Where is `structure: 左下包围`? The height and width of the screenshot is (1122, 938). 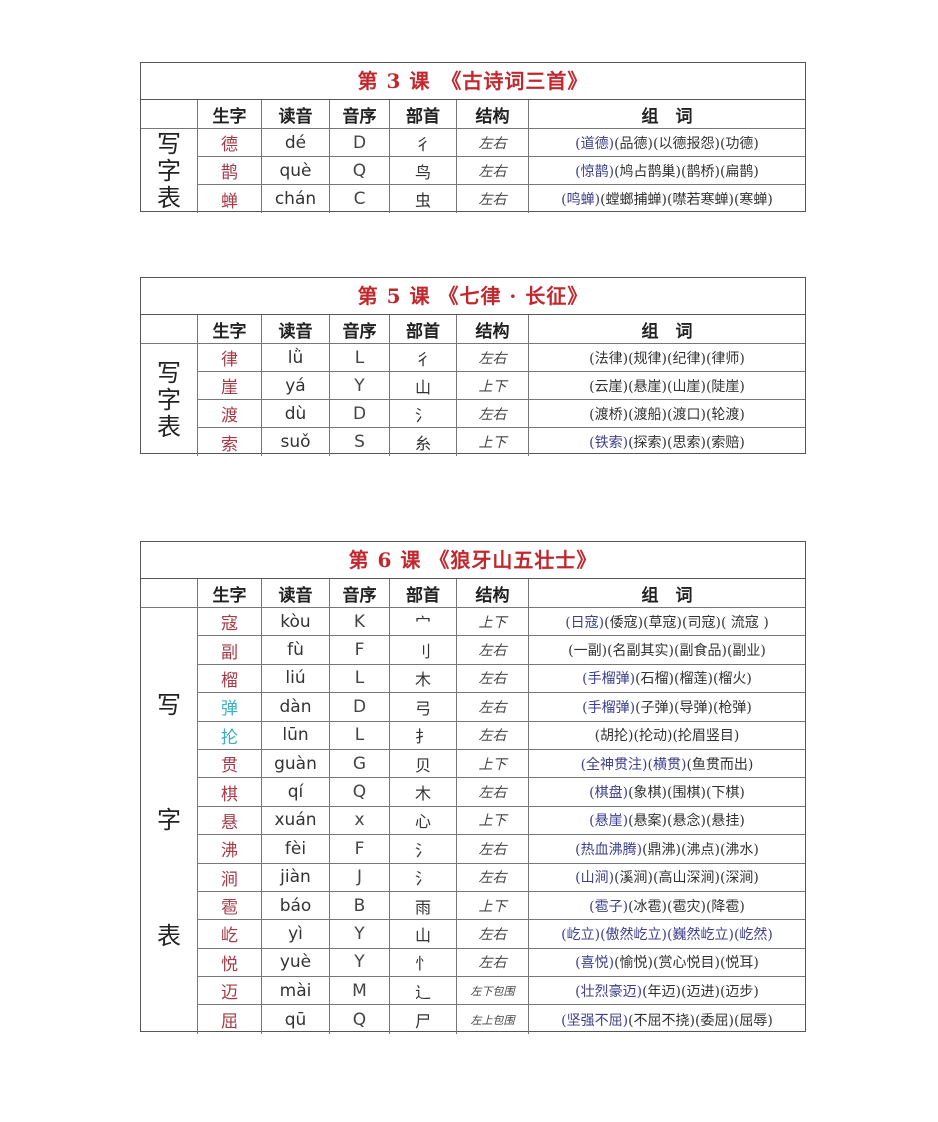 structure: 左下包围 is located at coordinates (492, 991).